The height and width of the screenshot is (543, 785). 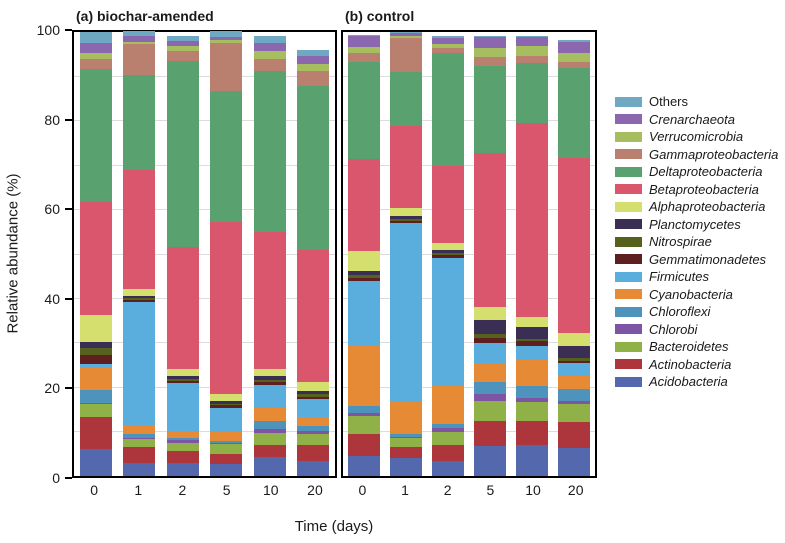 I want to click on legend-swatch-chlorobi, so click(x=628, y=329).